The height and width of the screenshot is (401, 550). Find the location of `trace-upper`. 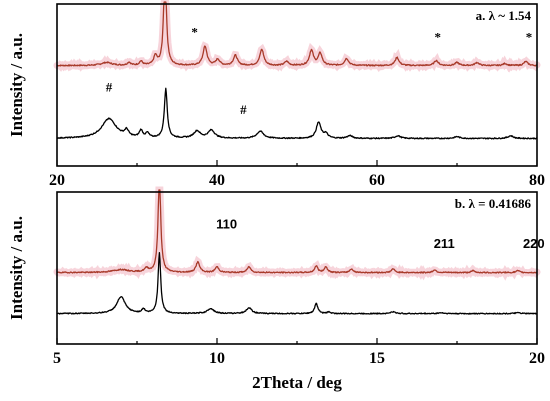

trace-upper is located at coordinates (297, 34).